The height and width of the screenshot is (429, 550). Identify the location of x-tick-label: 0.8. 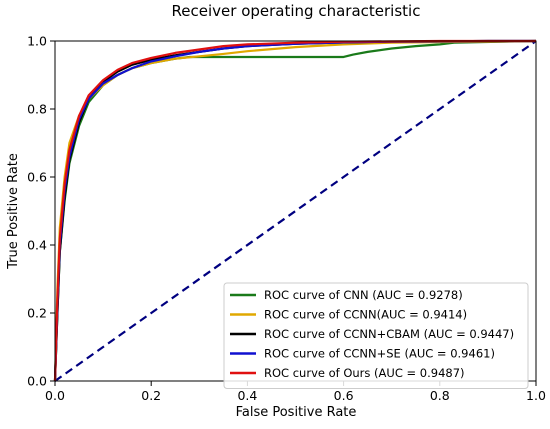
(440, 395).